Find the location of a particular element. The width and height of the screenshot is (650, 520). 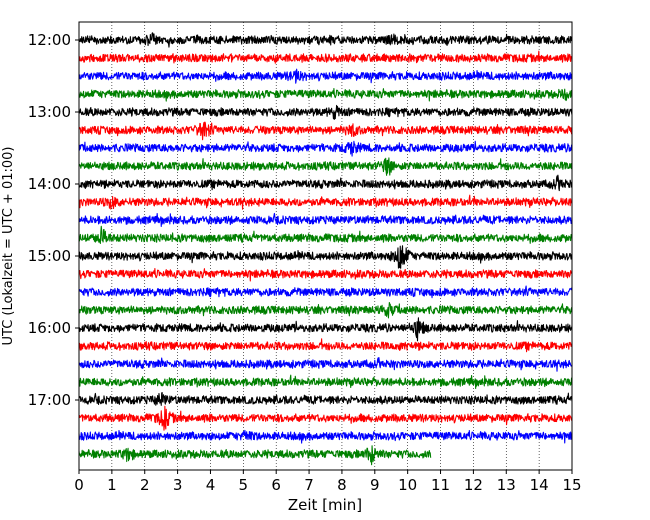

y-axis-ticks: 12:00 13:00 14:00 15:00 16:00 17:00 is located at coordinates (53, 220).